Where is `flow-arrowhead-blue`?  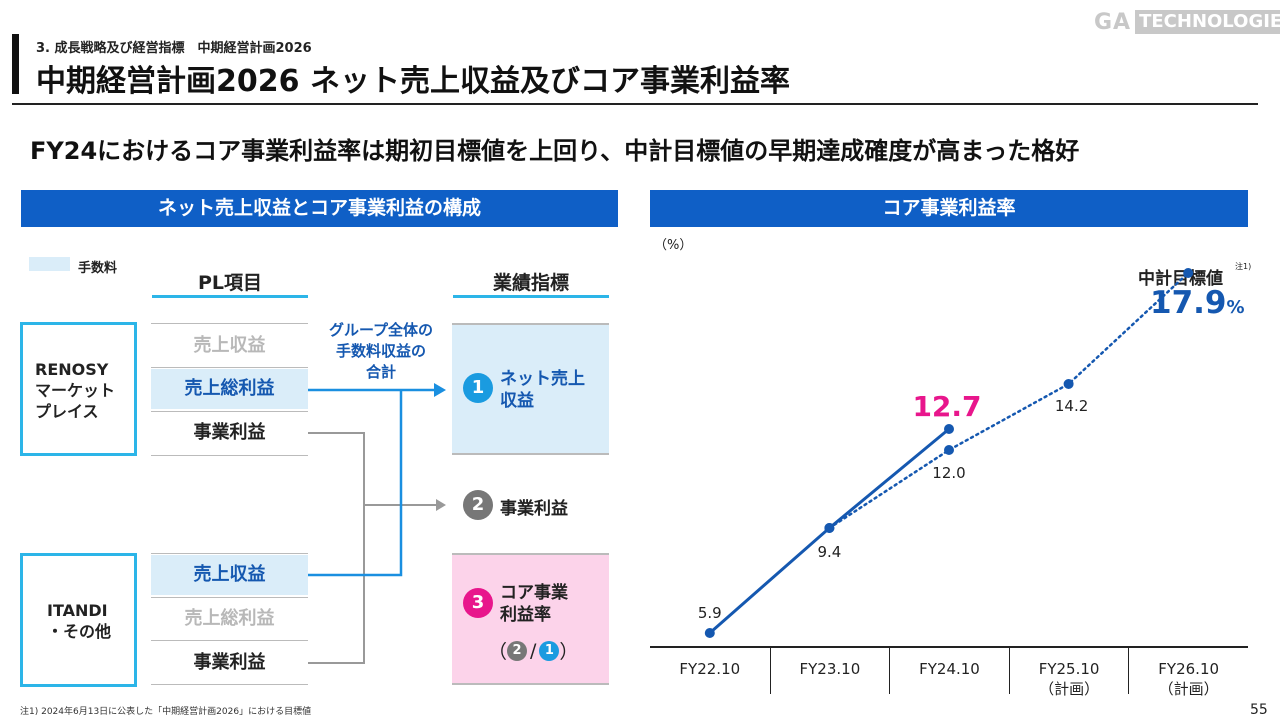 flow-arrowhead-blue is located at coordinates (440, 390).